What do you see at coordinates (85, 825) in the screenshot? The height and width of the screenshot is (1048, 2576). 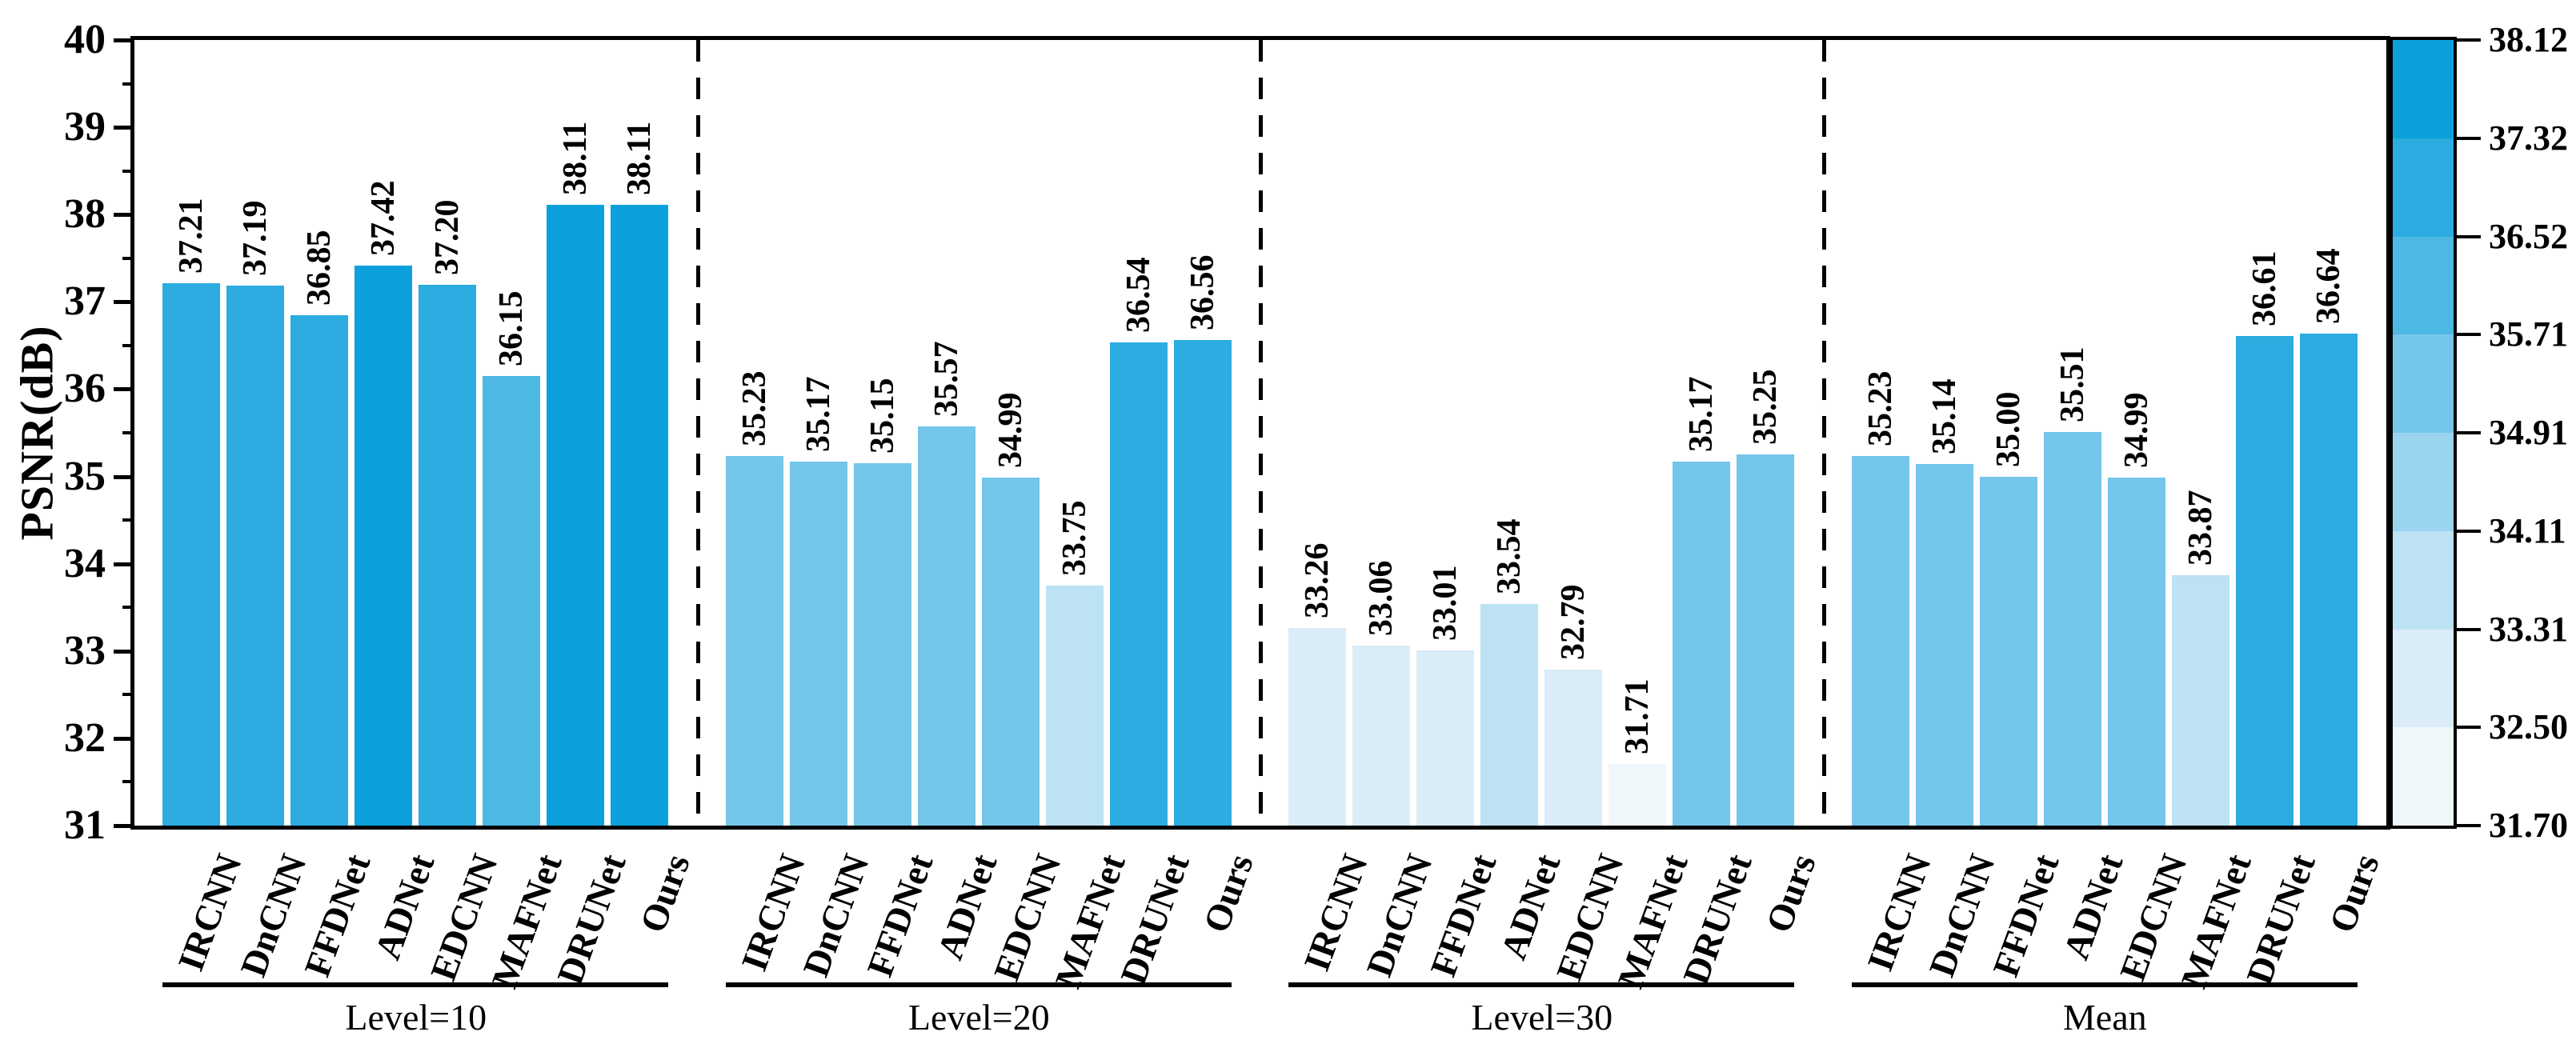 I see `y-tick-label: 31` at bounding box center [85, 825].